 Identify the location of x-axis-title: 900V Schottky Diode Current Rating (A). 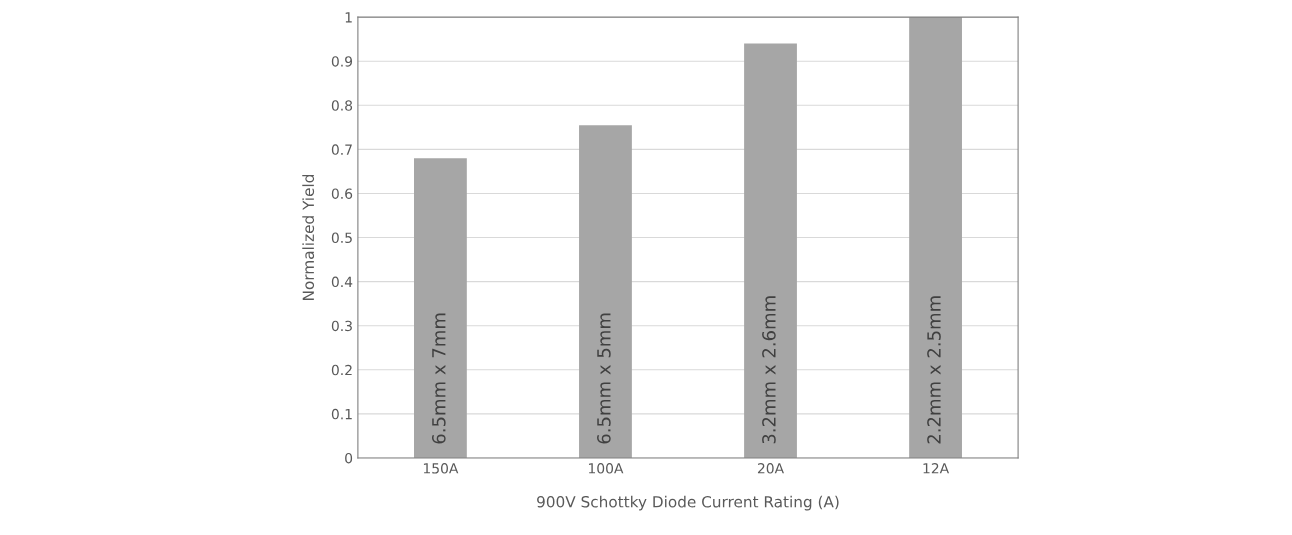
(688, 503).